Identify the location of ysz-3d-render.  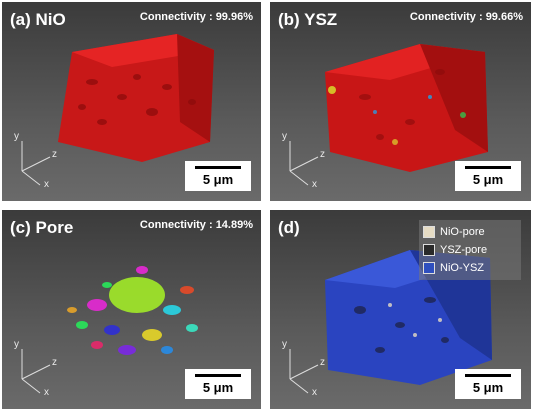
(406, 108).